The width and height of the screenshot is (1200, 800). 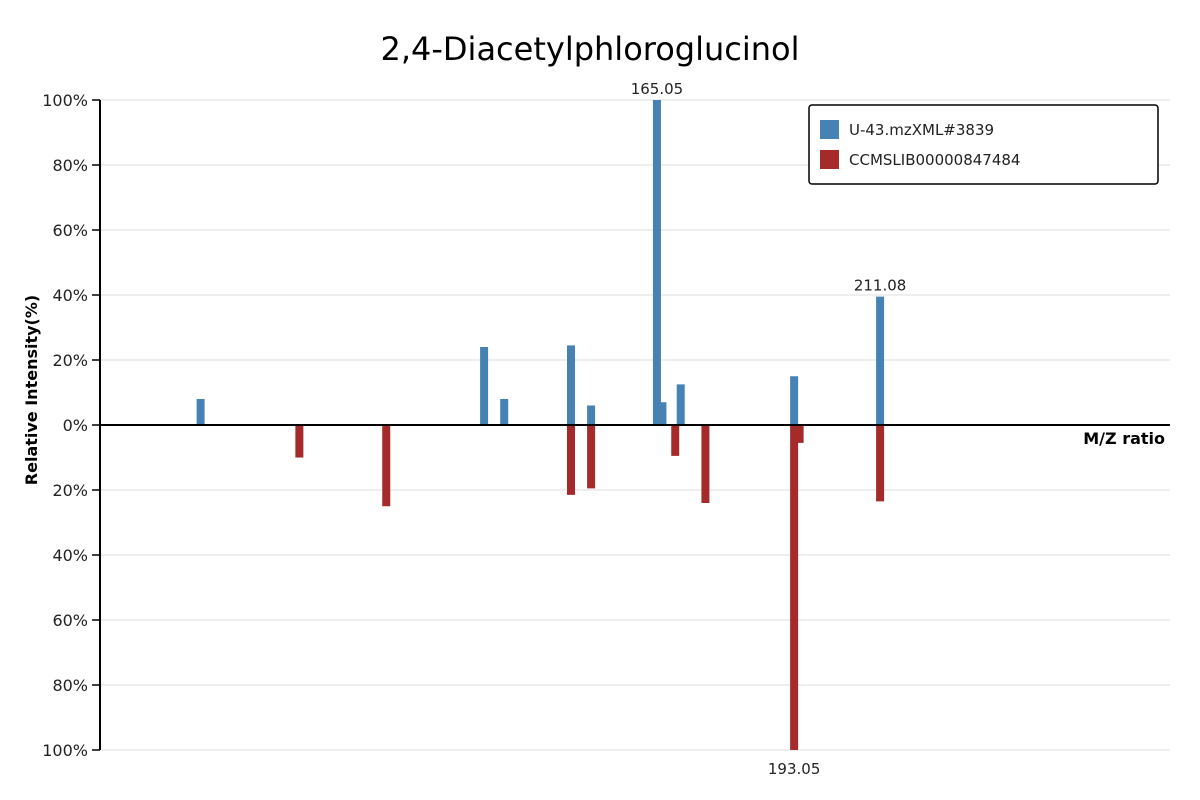 What do you see at coordinates (880, 286) in the screenshot?
I see `peak-label: 211.08` at bounding box center [880, 286].